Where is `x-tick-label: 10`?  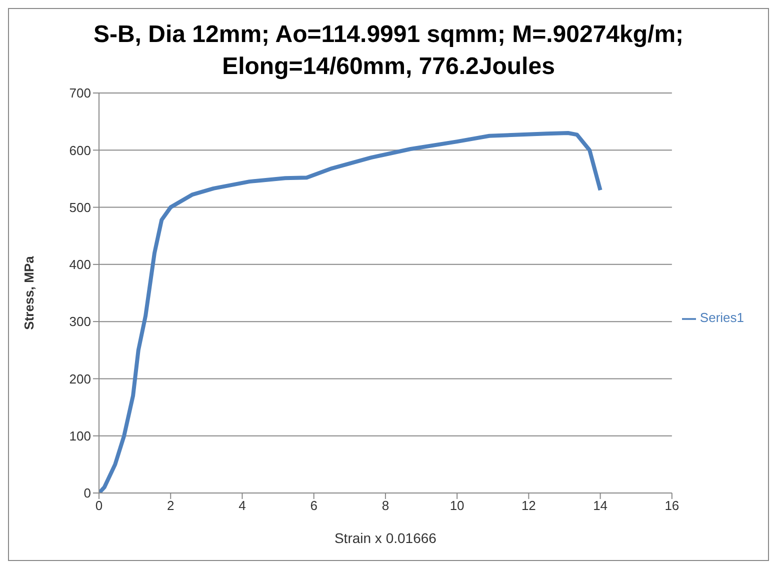
x-tick-label: 10 is located at coordinates (457, 506).